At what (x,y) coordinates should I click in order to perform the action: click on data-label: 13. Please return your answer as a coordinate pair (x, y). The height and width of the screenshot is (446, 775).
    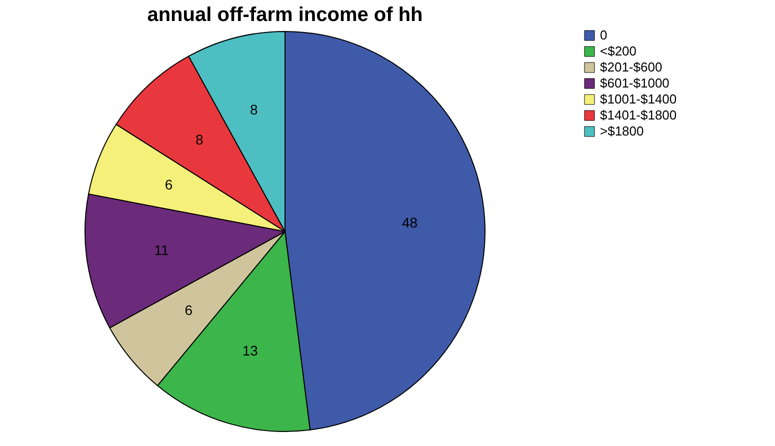
    Looking at the image, I should click on (250, 350).